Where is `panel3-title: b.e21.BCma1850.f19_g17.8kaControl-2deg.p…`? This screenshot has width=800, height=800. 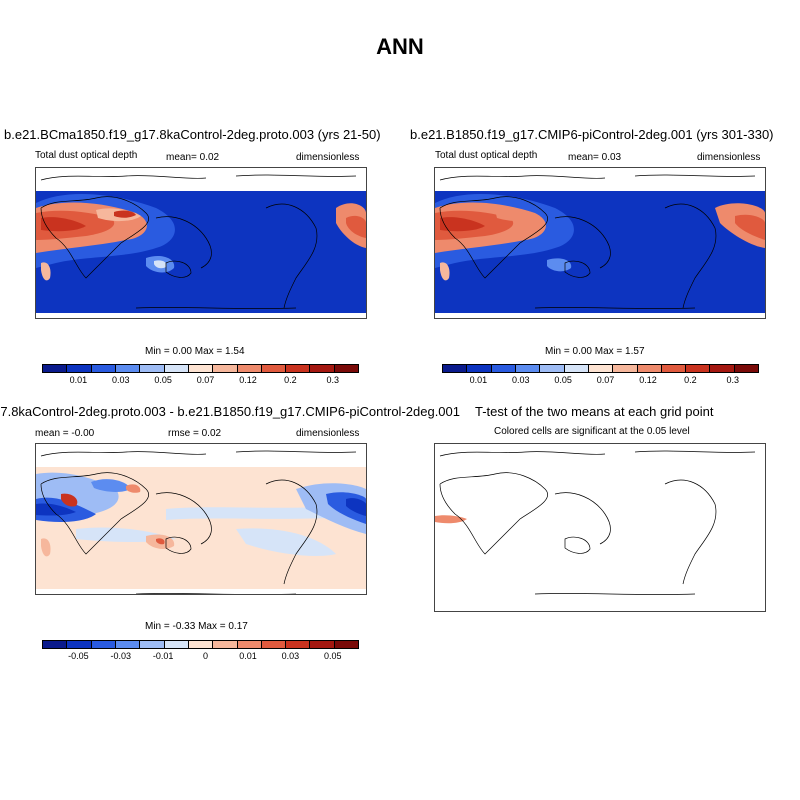
panel3-title: b.e21.BCma1850.f19_g17.8kaControl-2deg.p… is located at coordinates (230, 411).